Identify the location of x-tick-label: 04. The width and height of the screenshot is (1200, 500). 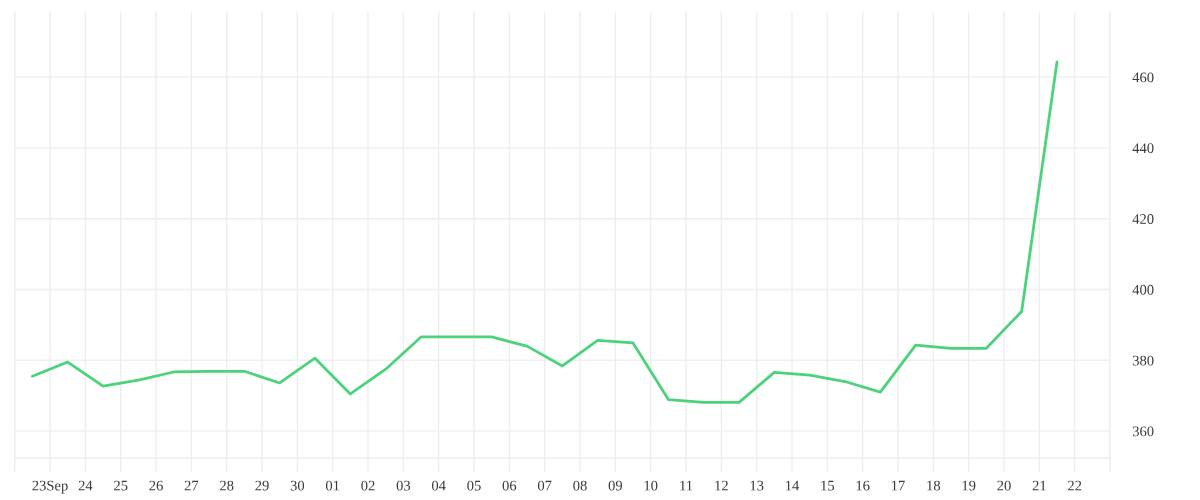
(438, 485).